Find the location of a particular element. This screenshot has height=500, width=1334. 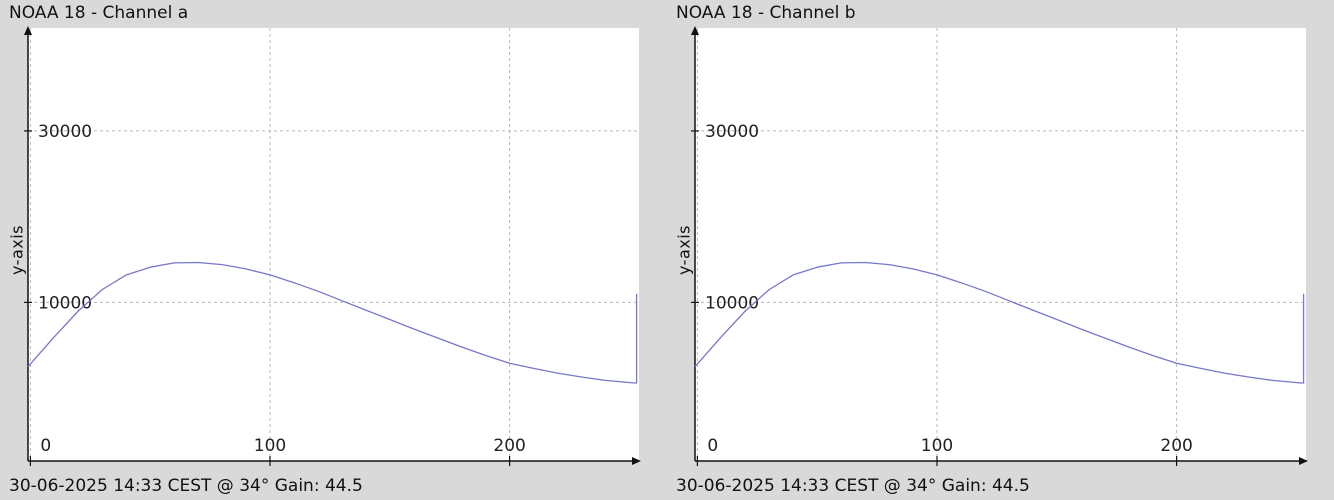

chart-title: NOAA 18 - Channel a is located at coordinates (99, 13).